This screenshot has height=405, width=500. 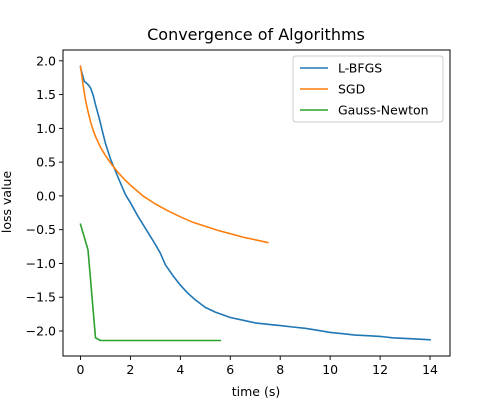 I want to click on y-ticks: 2.0 1.5 1.0 0.5 0.0 −0.5 −1.0 −1.5 −2.0, so click(x=44, y=196).